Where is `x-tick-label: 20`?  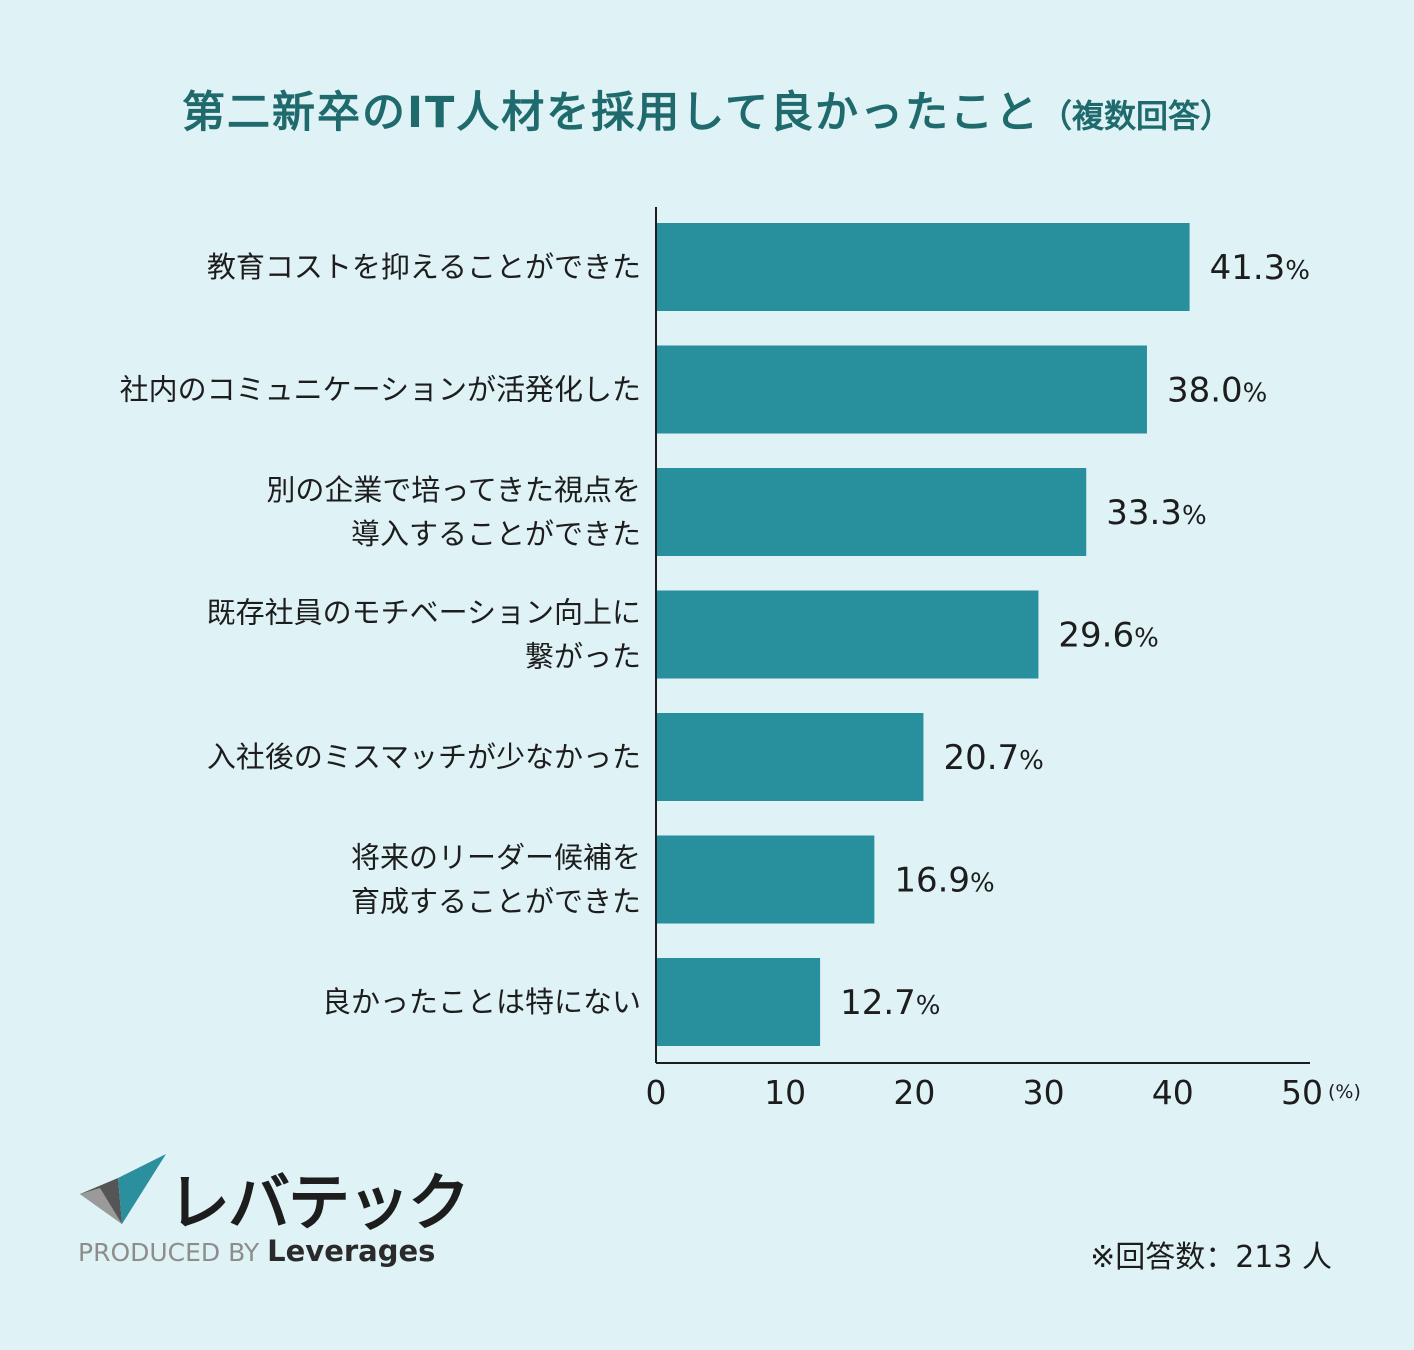
x-tick-label: 20 is located at coordinates (914, 1092).